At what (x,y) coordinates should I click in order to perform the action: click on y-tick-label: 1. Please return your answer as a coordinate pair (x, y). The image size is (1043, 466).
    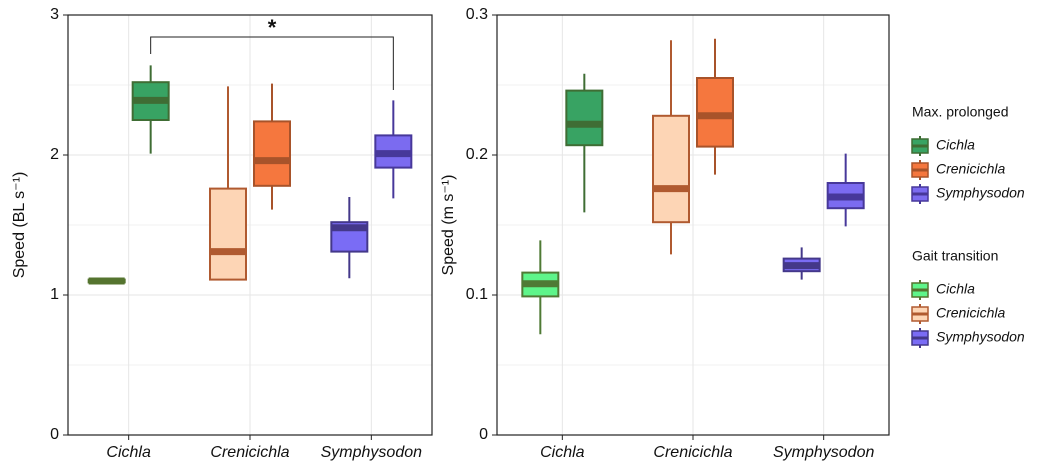
    Looking at the image, I should click on (54, 294).